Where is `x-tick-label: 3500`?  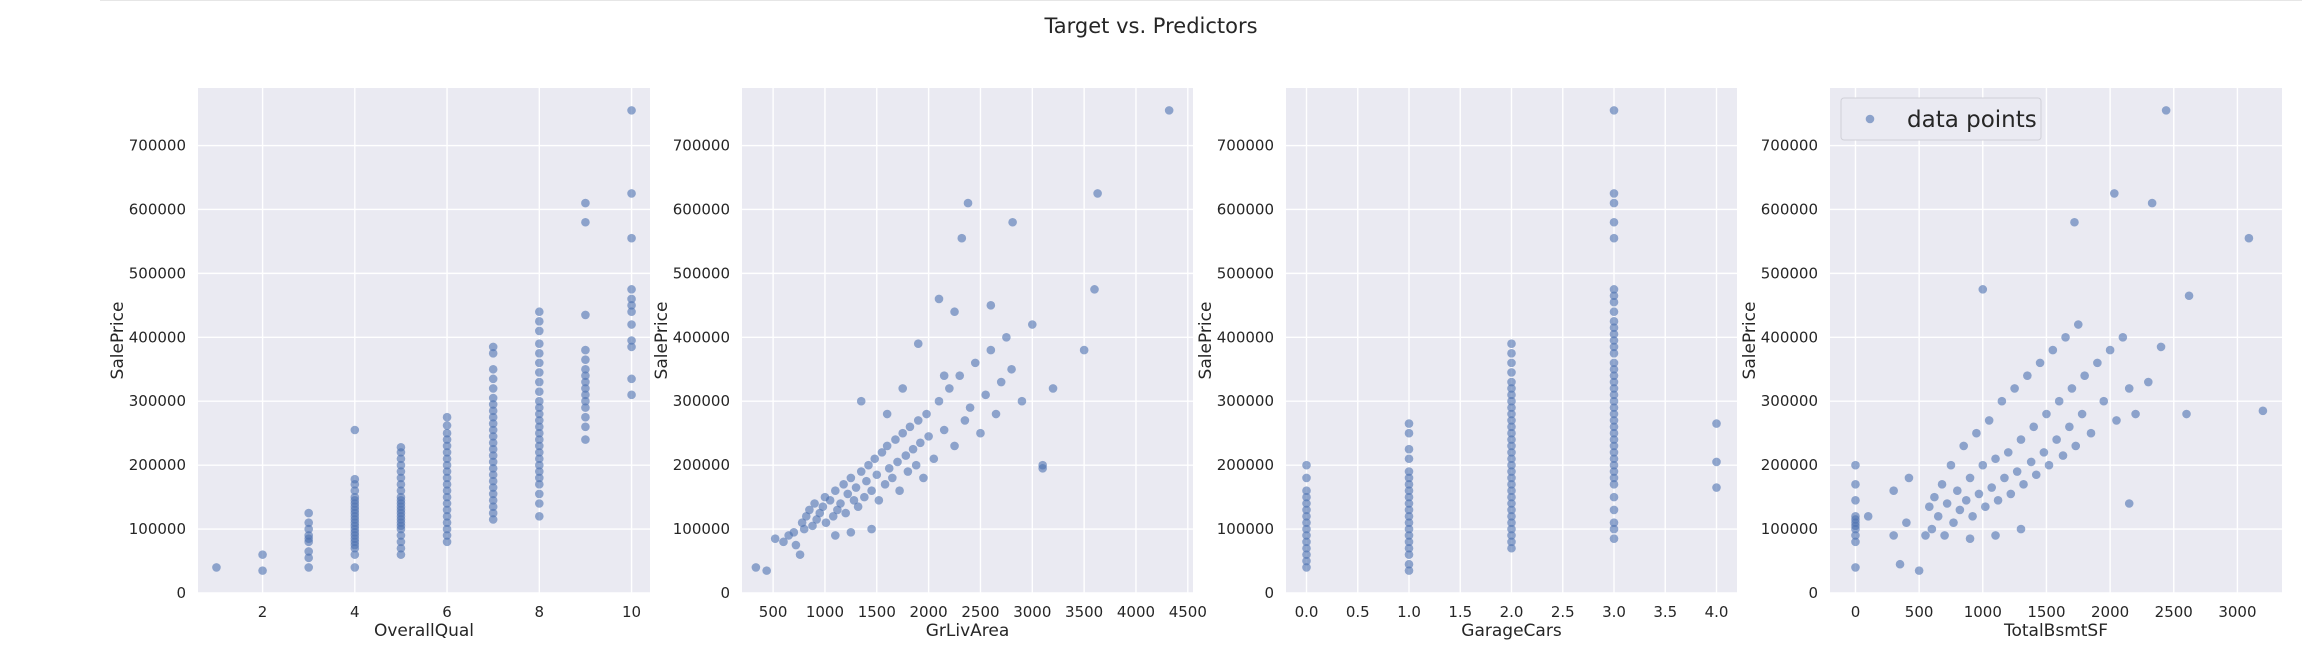 x-tick-label: 3500 is located at coordinates (1084, 612).